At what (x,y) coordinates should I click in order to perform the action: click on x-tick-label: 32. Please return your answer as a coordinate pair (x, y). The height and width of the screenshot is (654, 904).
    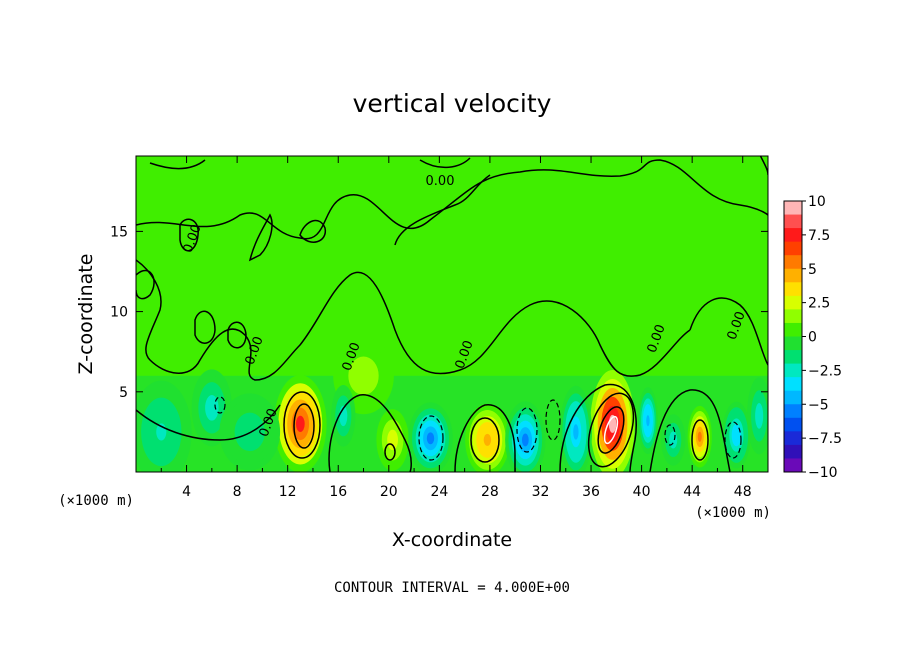
    Looking at the image, I should click on (541, 492).